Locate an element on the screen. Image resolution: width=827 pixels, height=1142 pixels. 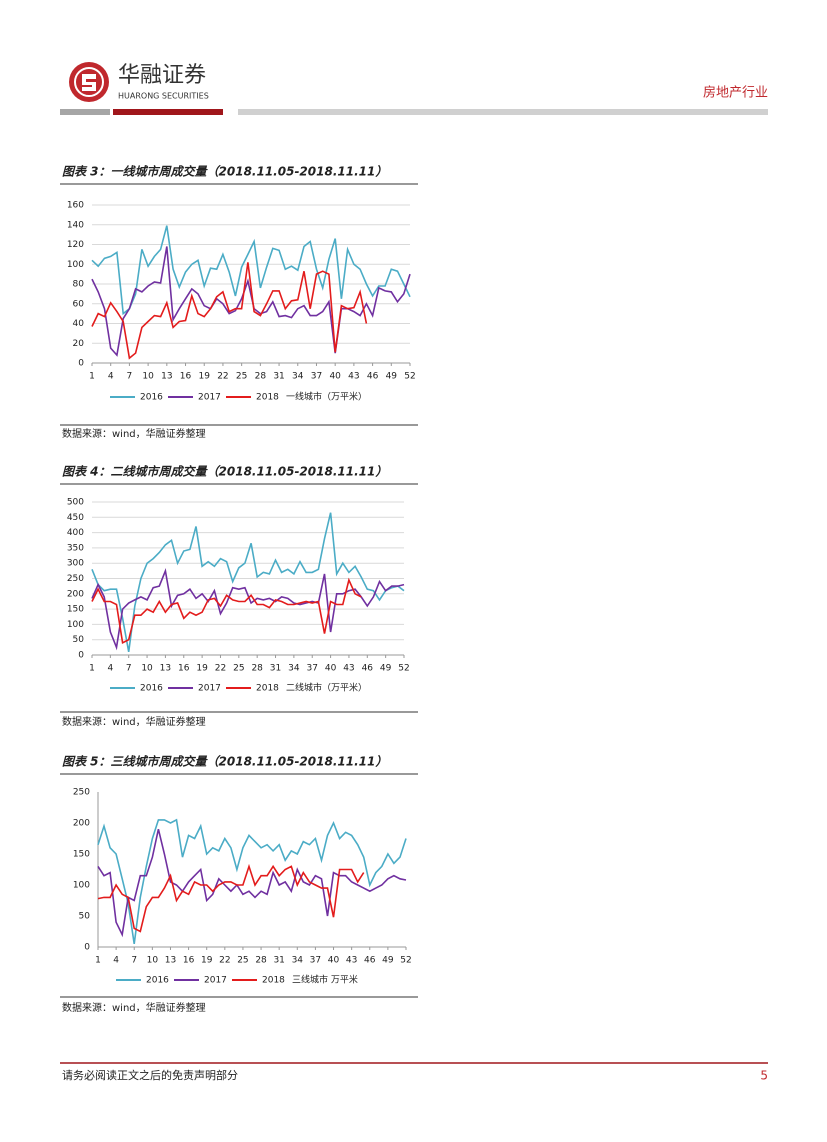
legend-note: 一线城市（万平米） is located at coordinates (326, 397).